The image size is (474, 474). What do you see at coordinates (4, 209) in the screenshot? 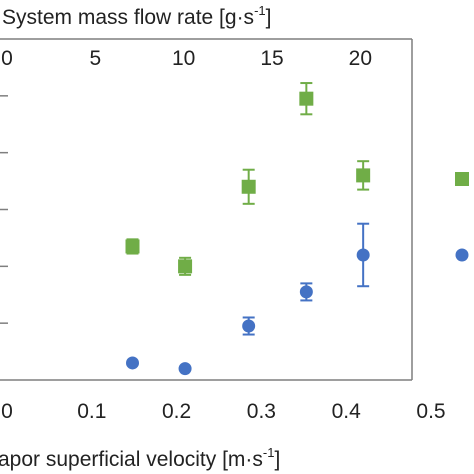
I see `y-axis-ticks` at bounding box center [4, 209].